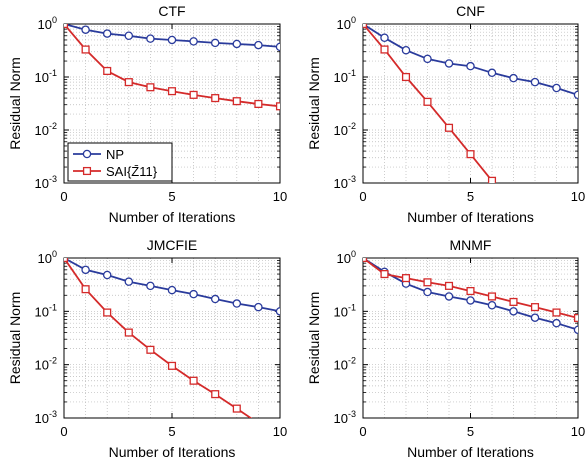 The width and height of the screenshot is (588, 469). What do you see at coordinates (171, 11) in the screenshot?
I see `chart-title: CTF` at bounding box center [171, 11].